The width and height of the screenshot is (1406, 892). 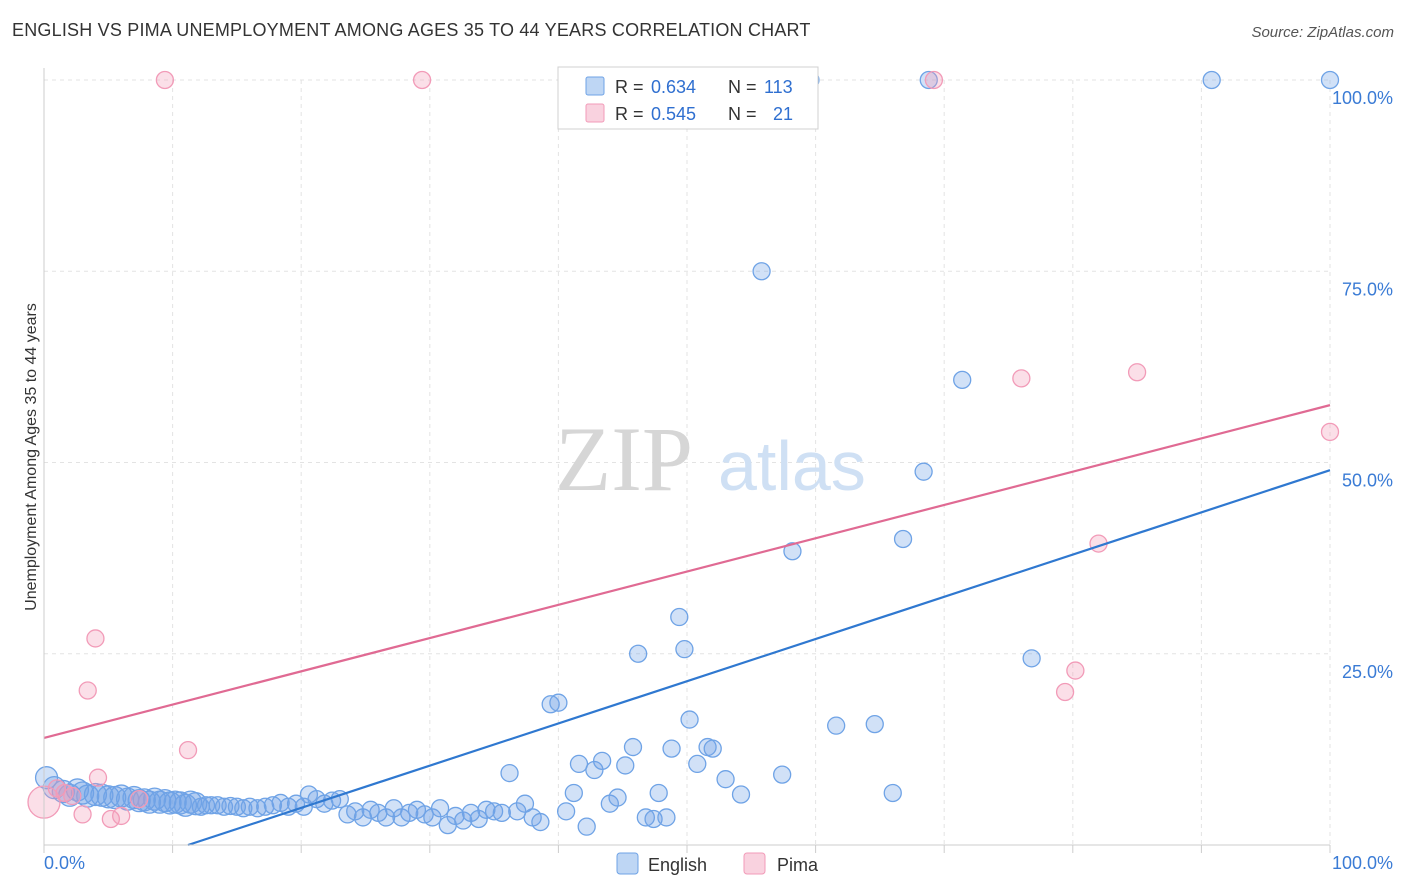 I want to click on y-tick-label-1: 50.0%, so click(x=1367, y=481).